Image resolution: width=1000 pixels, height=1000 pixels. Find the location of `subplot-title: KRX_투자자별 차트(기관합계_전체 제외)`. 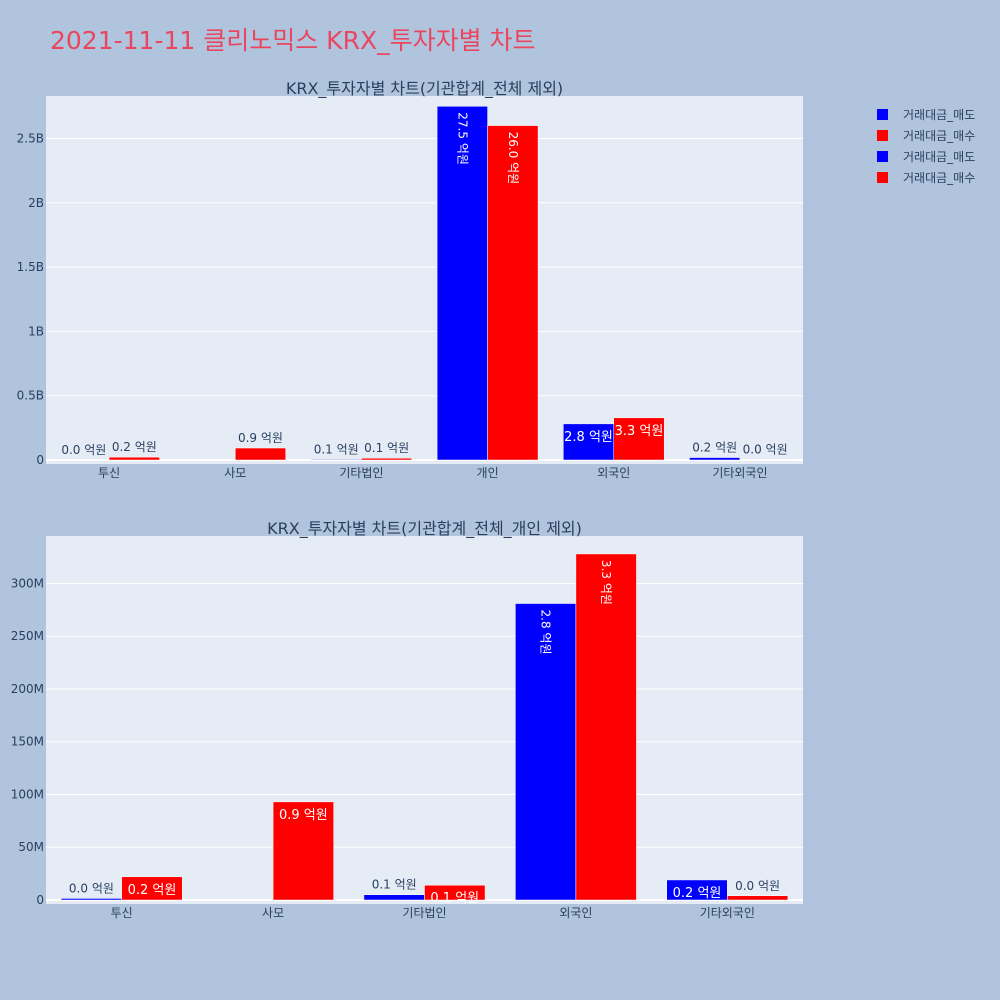

subplot-title: KRX_투자자별 차트(기관합계_전체 제외) is located at coordinates (424, 89).